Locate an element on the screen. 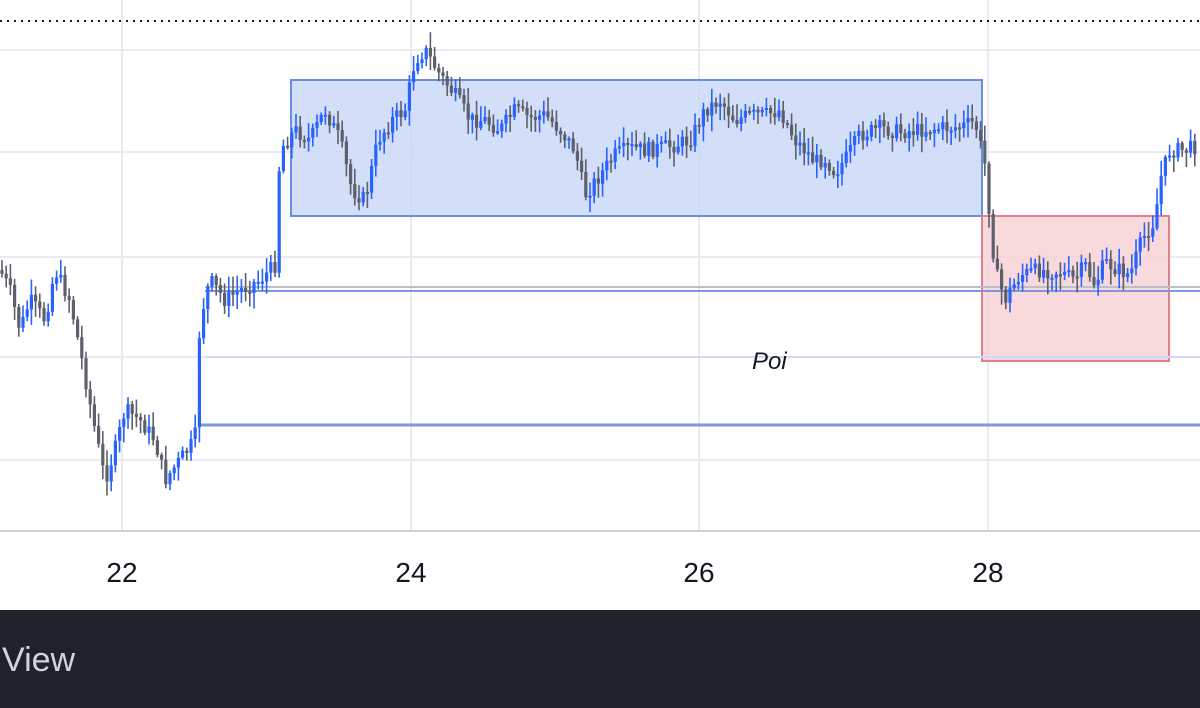 Image resolution: width=1200 pixels, height=708 pixels. x-axis-tick-label: 28 is located at coordinates (987, 572).